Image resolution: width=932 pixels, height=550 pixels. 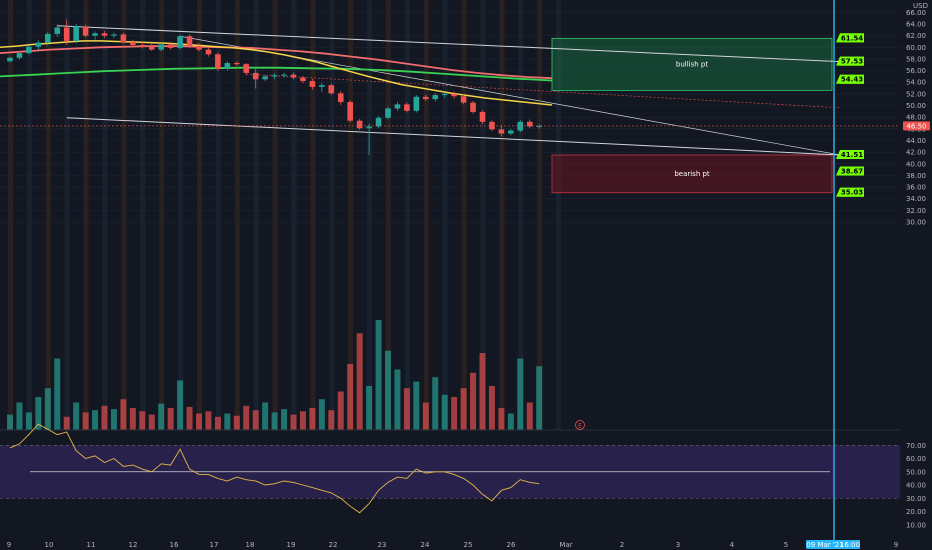 What do you see at coordinates (896, 545) in the screenshot?
I see `time-tick: 9` at bounding box center [896, 545].